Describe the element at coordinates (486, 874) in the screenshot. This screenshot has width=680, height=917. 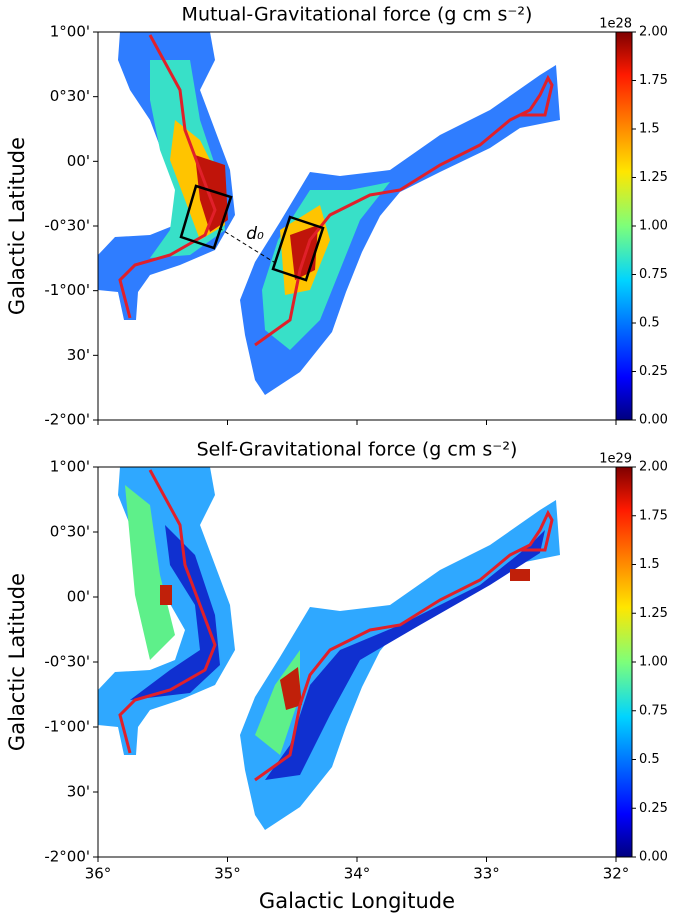
I see `x-tick-label: 33°` at that location.